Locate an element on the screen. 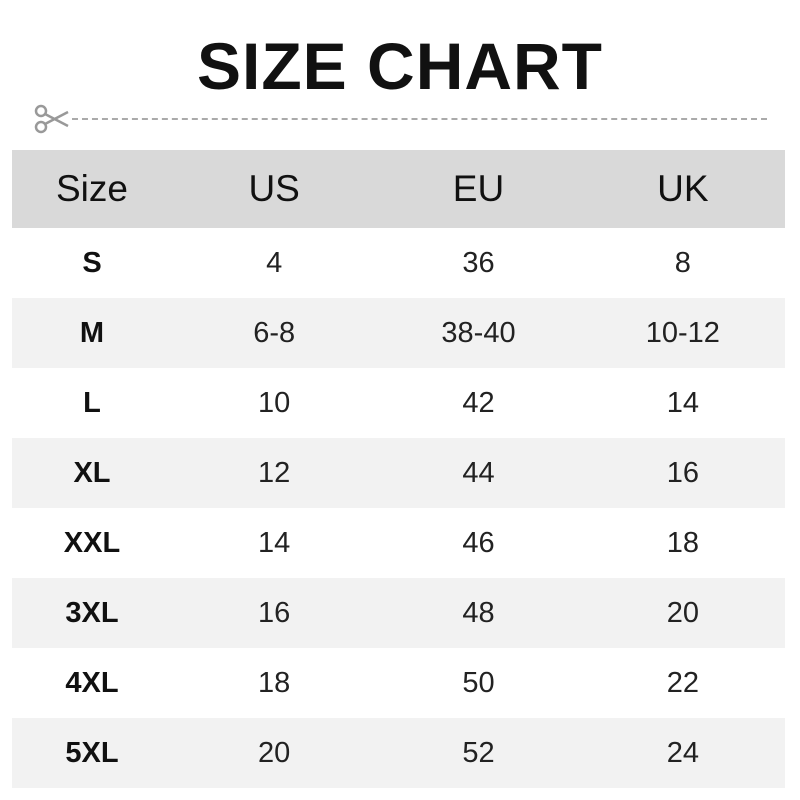  table-row: M 6-8 38-40 10-12 is located at coordinates (398, 333).